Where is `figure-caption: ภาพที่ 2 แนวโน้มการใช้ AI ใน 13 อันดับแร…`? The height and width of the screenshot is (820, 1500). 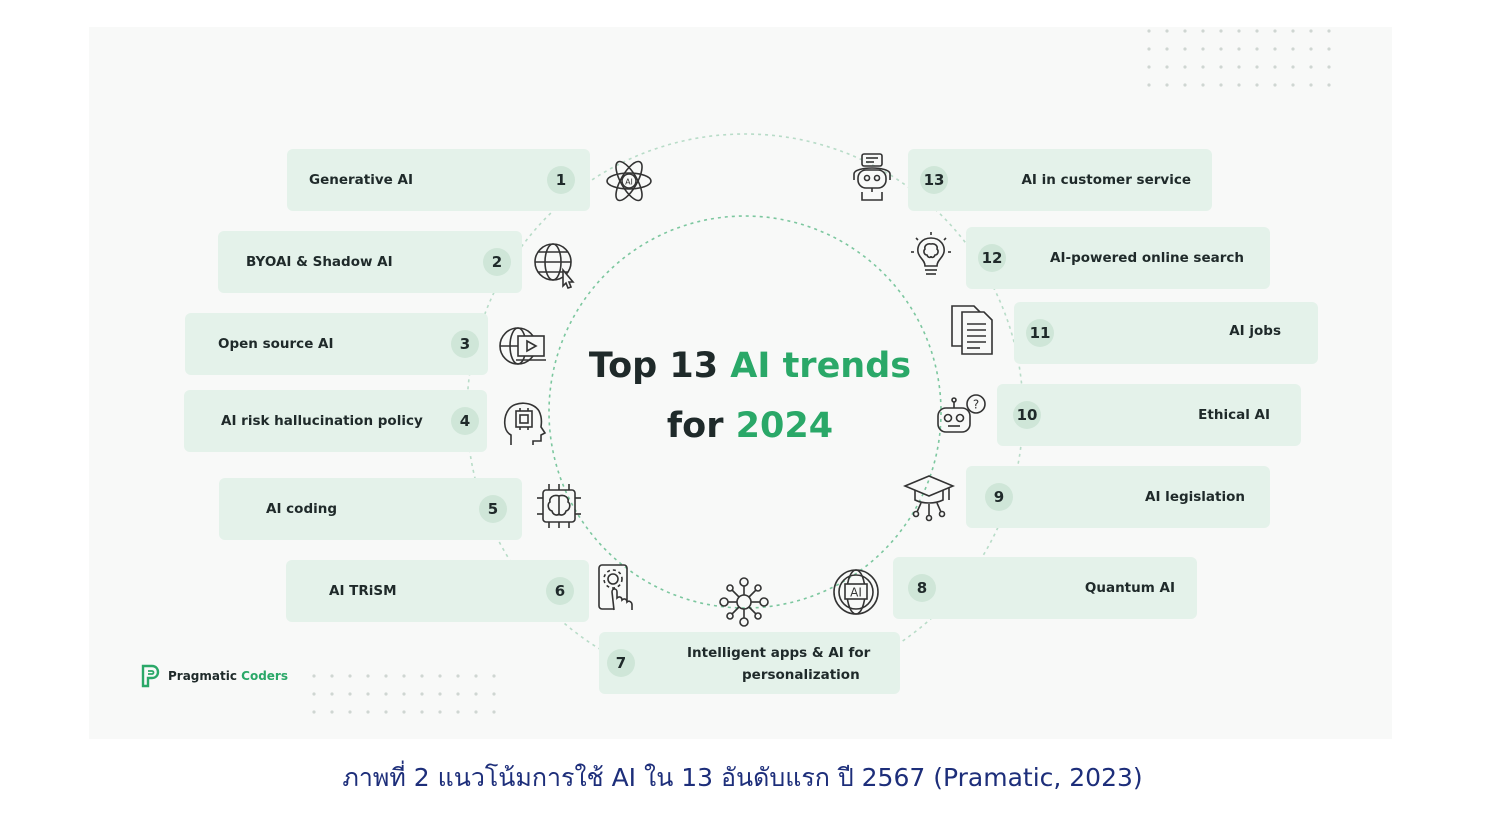
figure-caption: ภาพที่ 2 แนวโน้มการใช้ AI ใน 13 อันดับแร… is located at coordinates (742, 777).